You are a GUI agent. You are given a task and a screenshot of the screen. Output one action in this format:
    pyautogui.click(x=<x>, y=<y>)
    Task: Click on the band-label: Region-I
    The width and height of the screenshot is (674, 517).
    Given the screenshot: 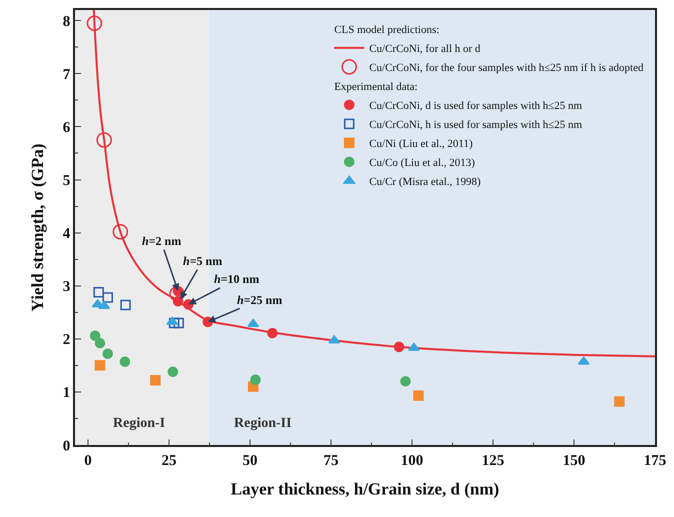 What is the action you would take?
    pyautogui.click(x=139, y=423)
    